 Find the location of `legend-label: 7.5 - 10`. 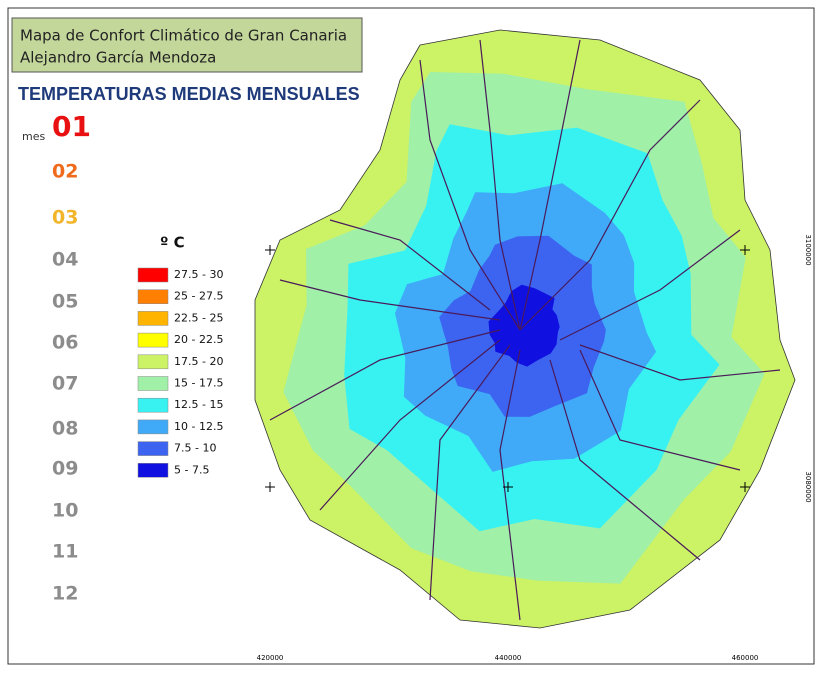

legend-label: 7.5 - 10 is located at coordinates (195, 448).